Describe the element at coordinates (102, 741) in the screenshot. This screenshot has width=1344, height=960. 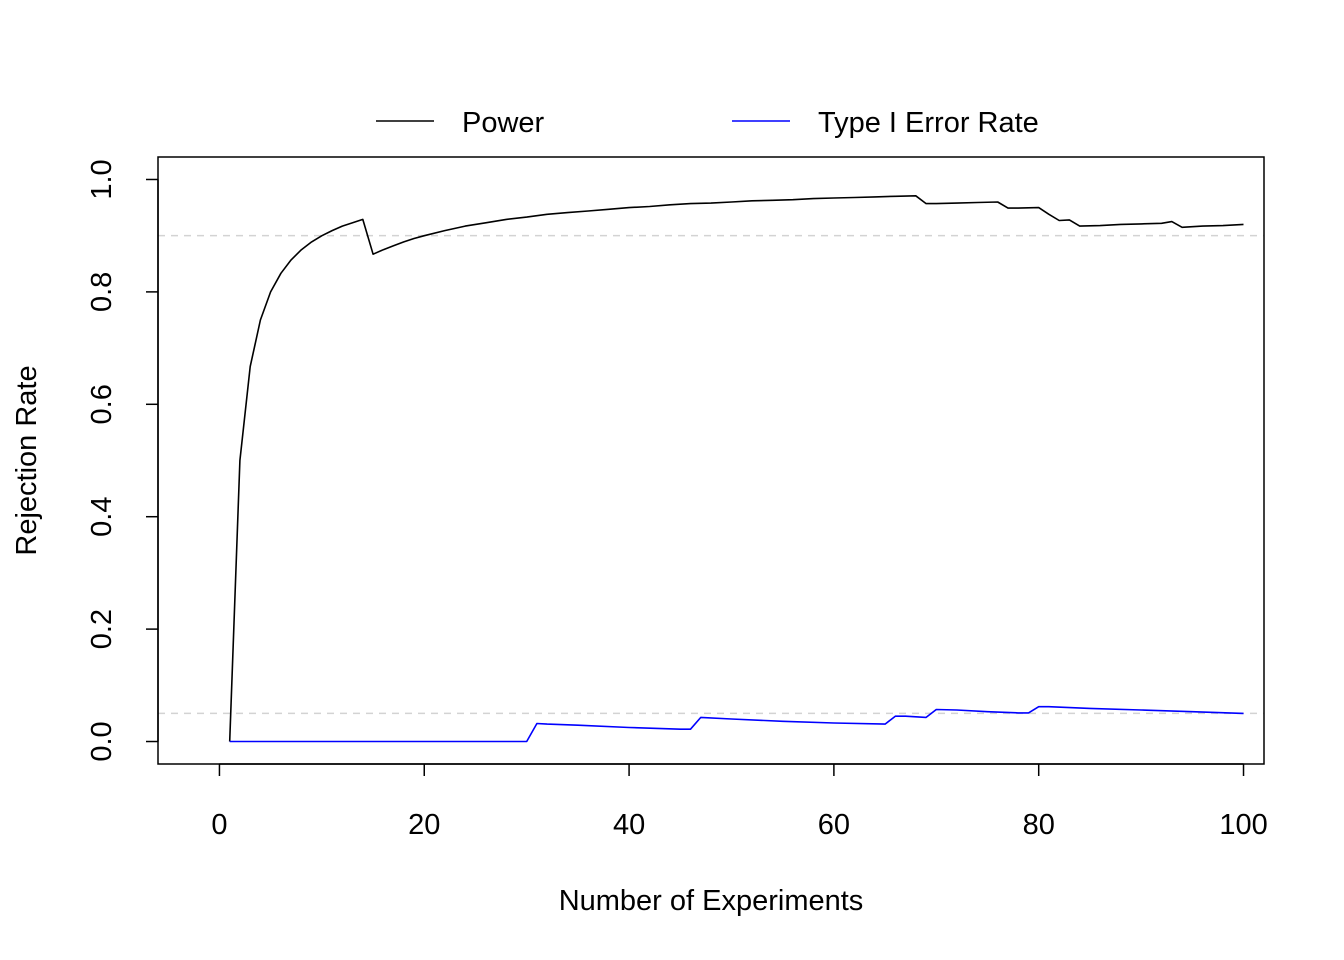
I see `y-tick-label: 0.0` at that location.